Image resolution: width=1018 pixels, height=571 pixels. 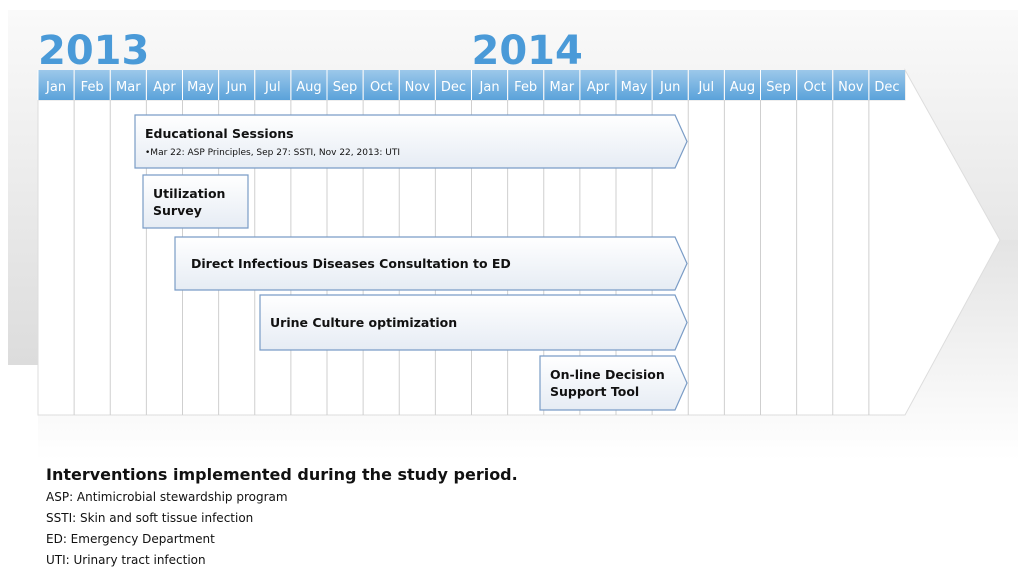 What do you see at coordinates (126, 560) in the screenshot?
I see `caption-line: UTI: Urinary tract infection` at bounding box center [126, 560].